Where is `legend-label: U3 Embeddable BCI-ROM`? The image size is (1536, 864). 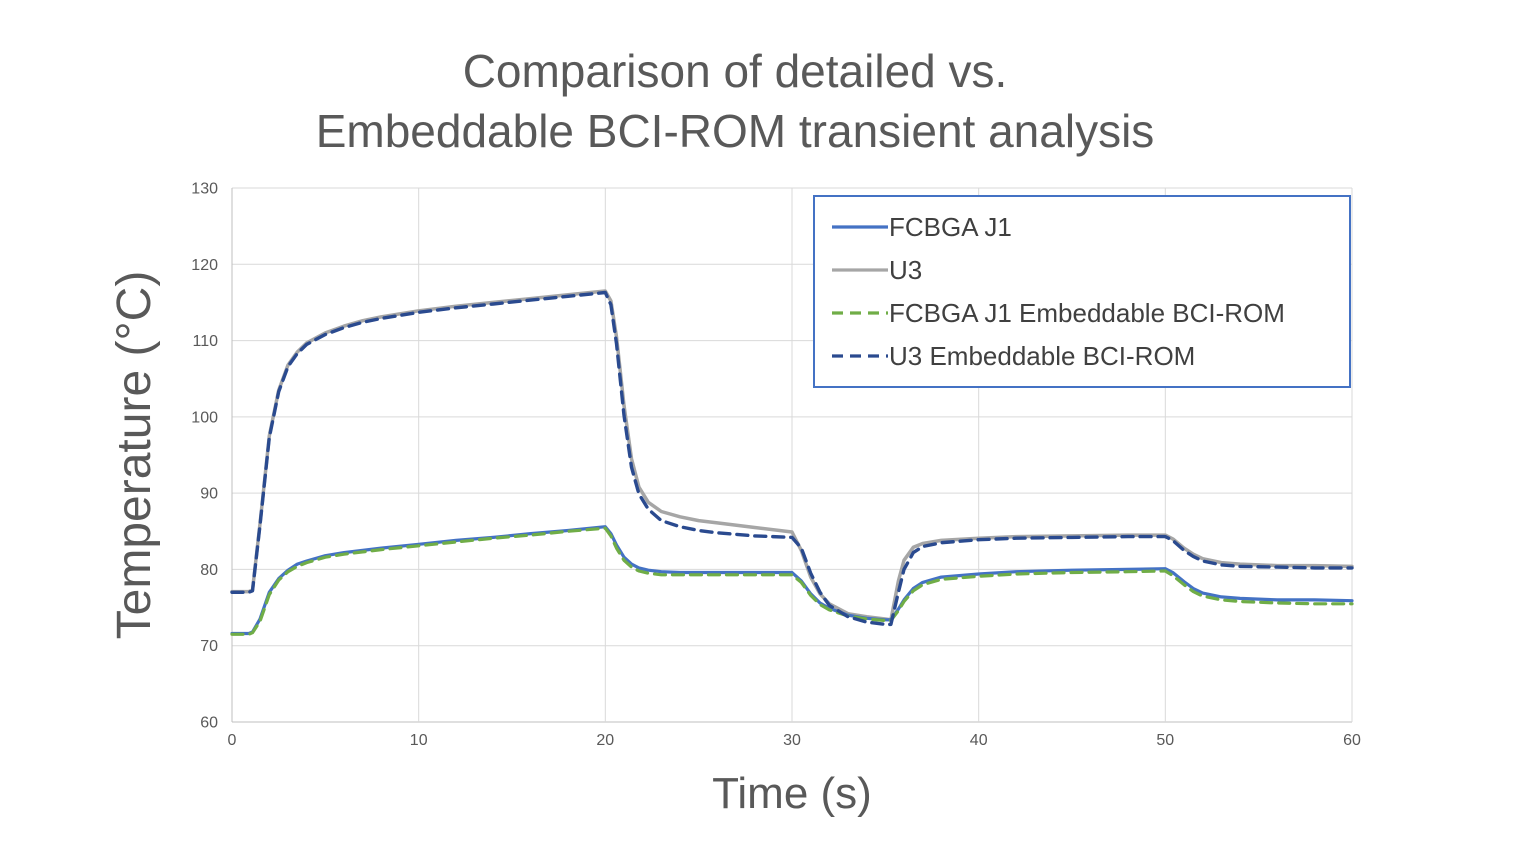 legend-label: U3 Embeddable BCI-ROM is located at coordinates (1042, 356).